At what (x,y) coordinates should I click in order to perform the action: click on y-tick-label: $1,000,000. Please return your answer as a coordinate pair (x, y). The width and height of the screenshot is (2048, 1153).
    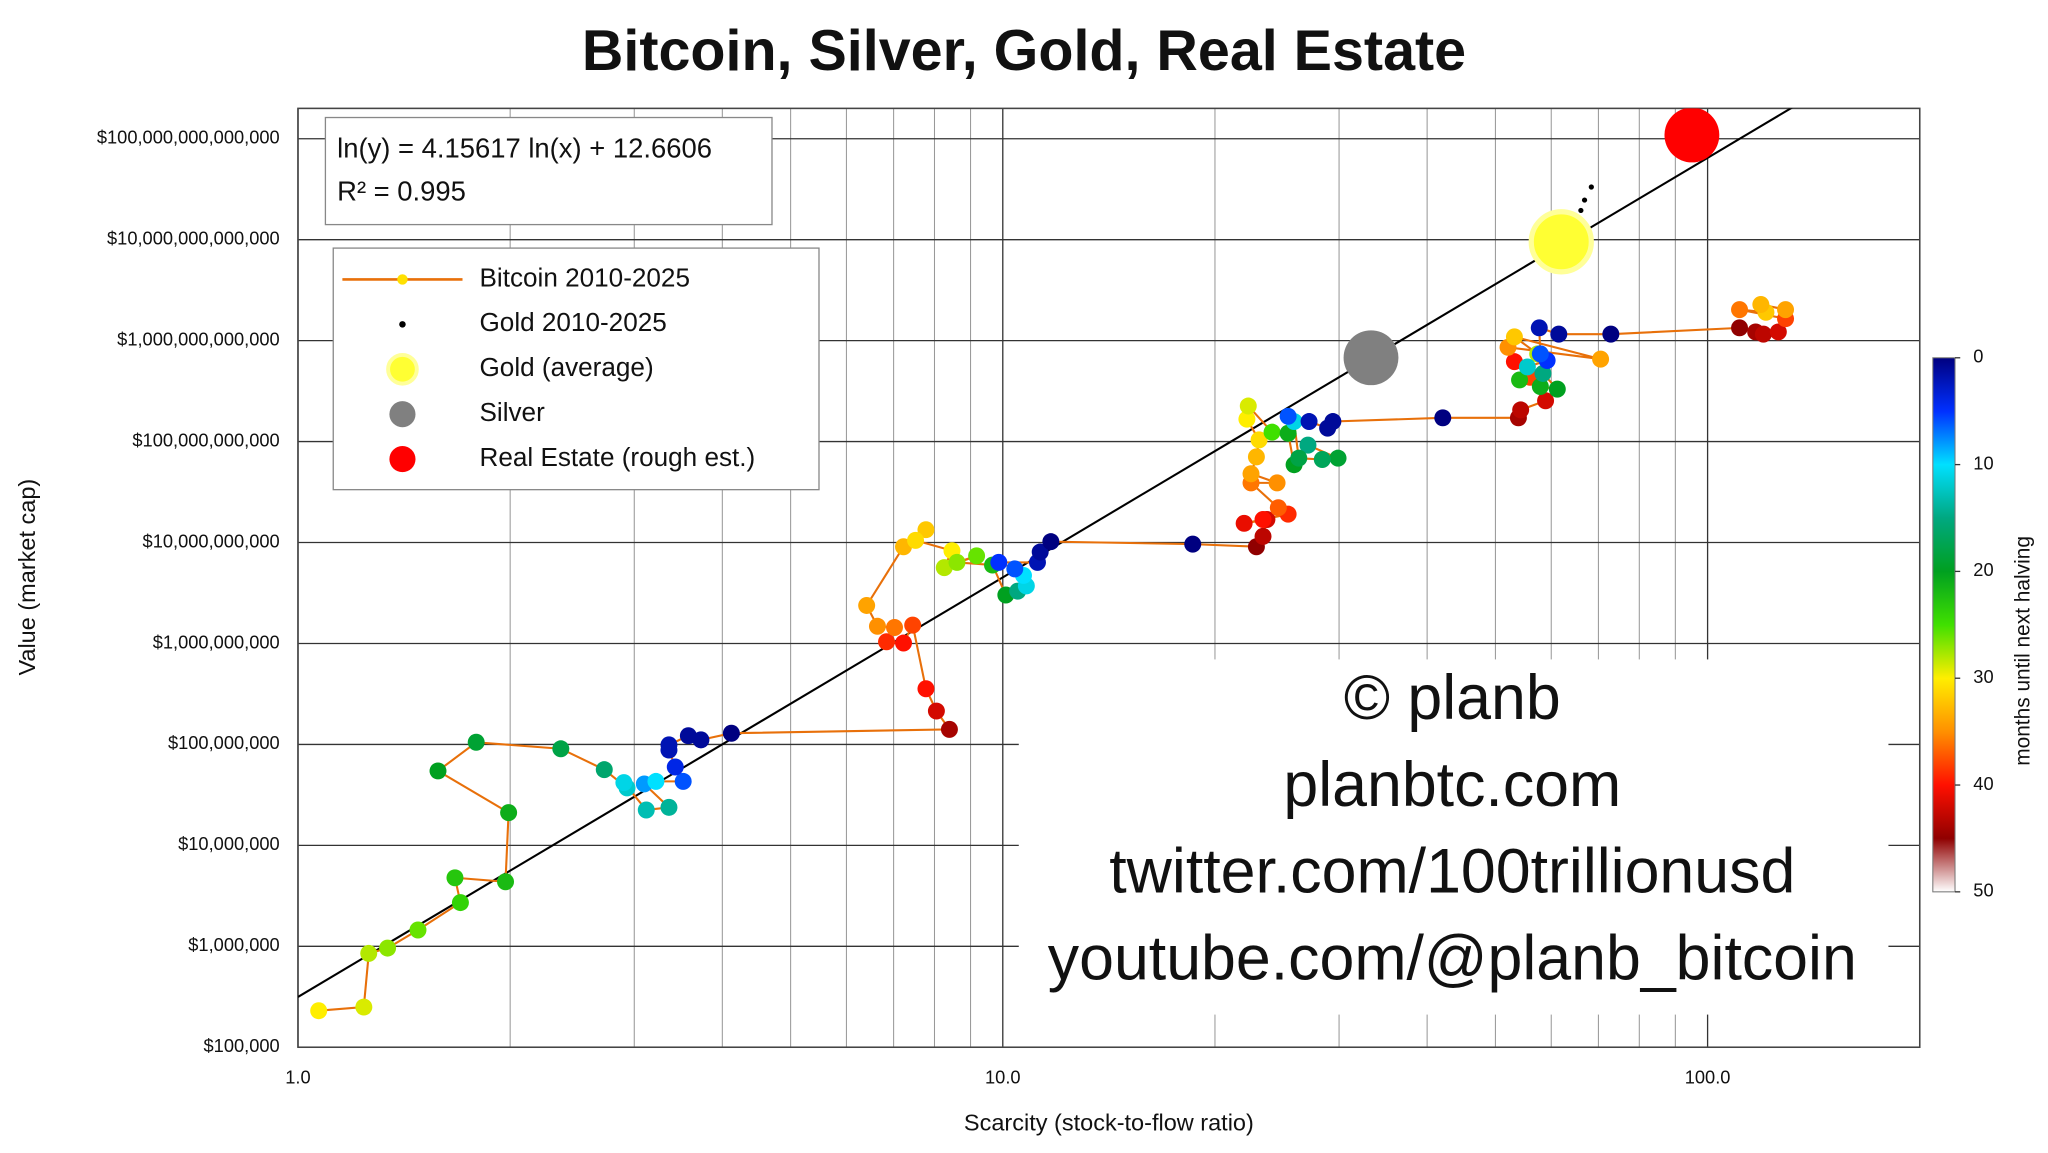
    Looking at the image, I should click on (233, 944).